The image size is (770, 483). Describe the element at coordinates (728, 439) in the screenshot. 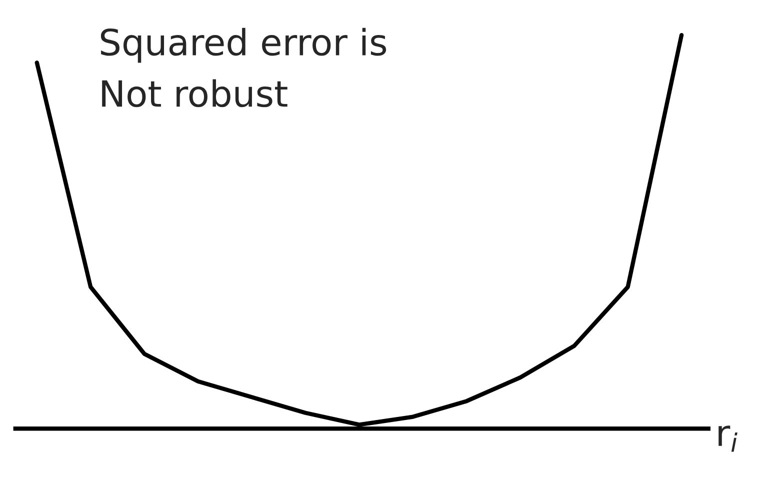

I see `x-axis-title: r$_{i}$` at that location.